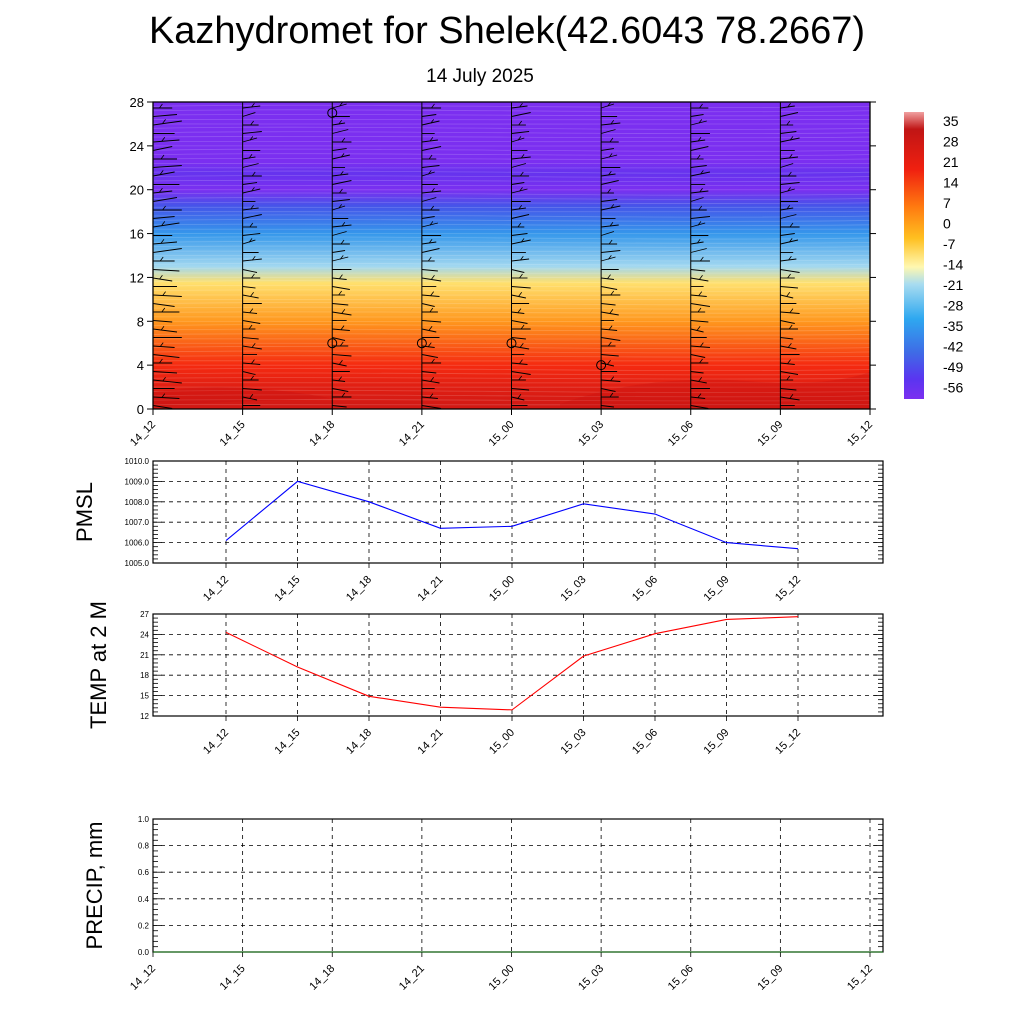  I want to click on y-tick-label: 20, so click(137, 190).